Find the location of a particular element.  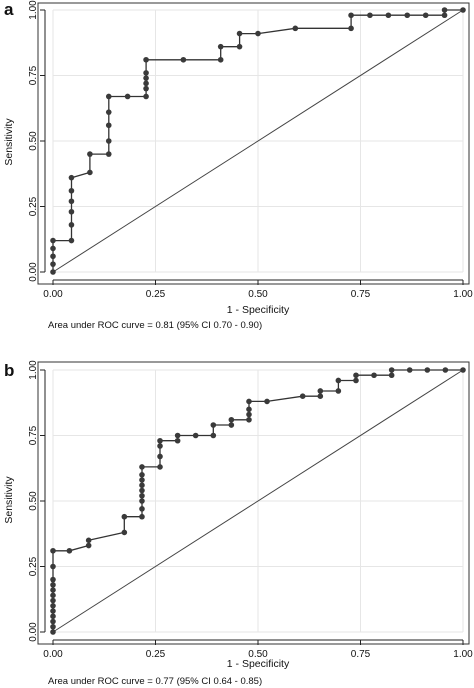

panel-a-y-axis-title: Sensitivity is located at coordinates (9, 142).